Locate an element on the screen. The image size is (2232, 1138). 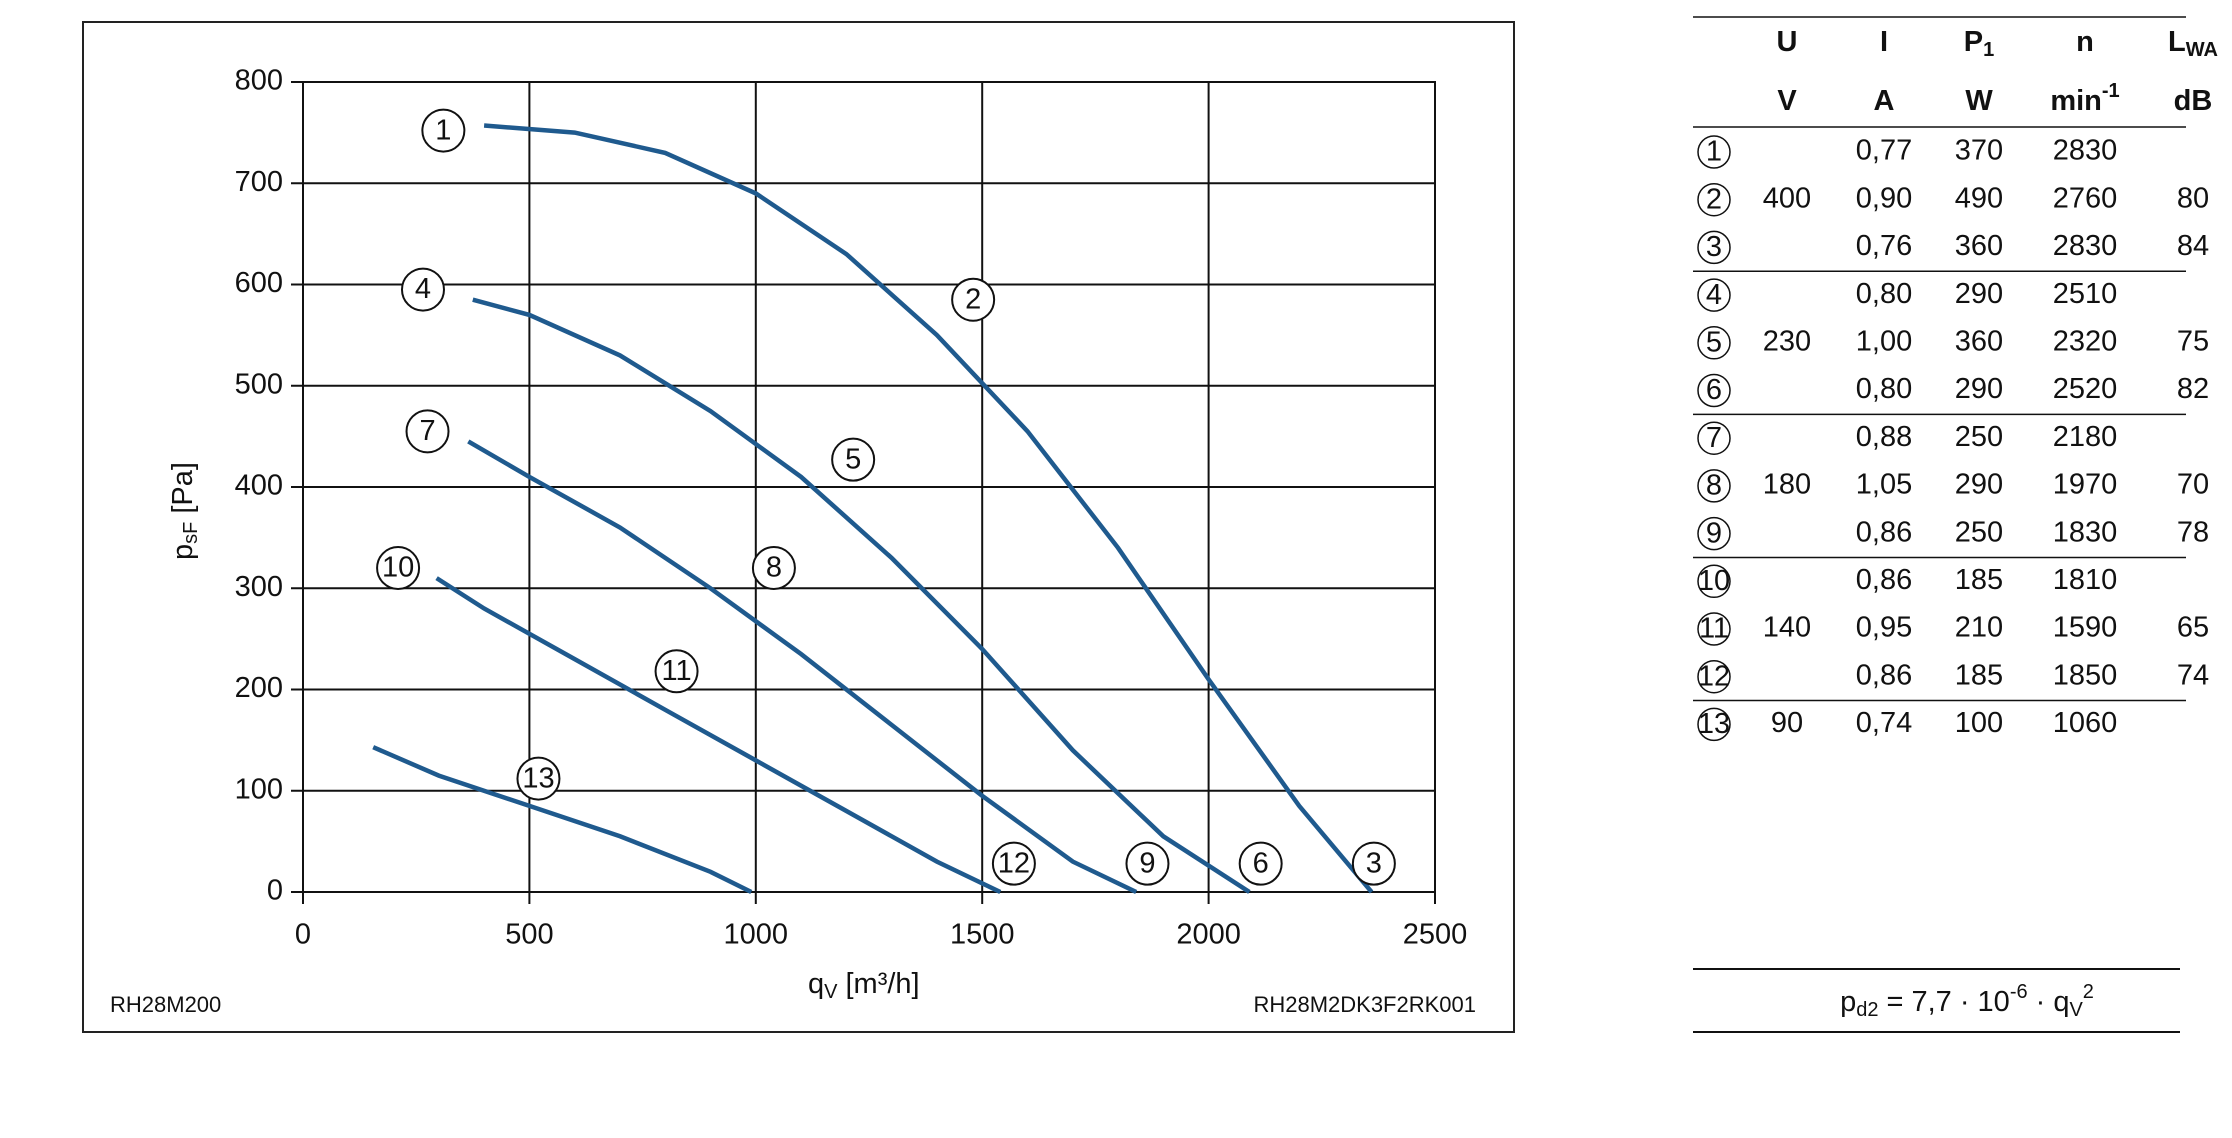
row-marker: 7 is located at coordinates (1714, 438).